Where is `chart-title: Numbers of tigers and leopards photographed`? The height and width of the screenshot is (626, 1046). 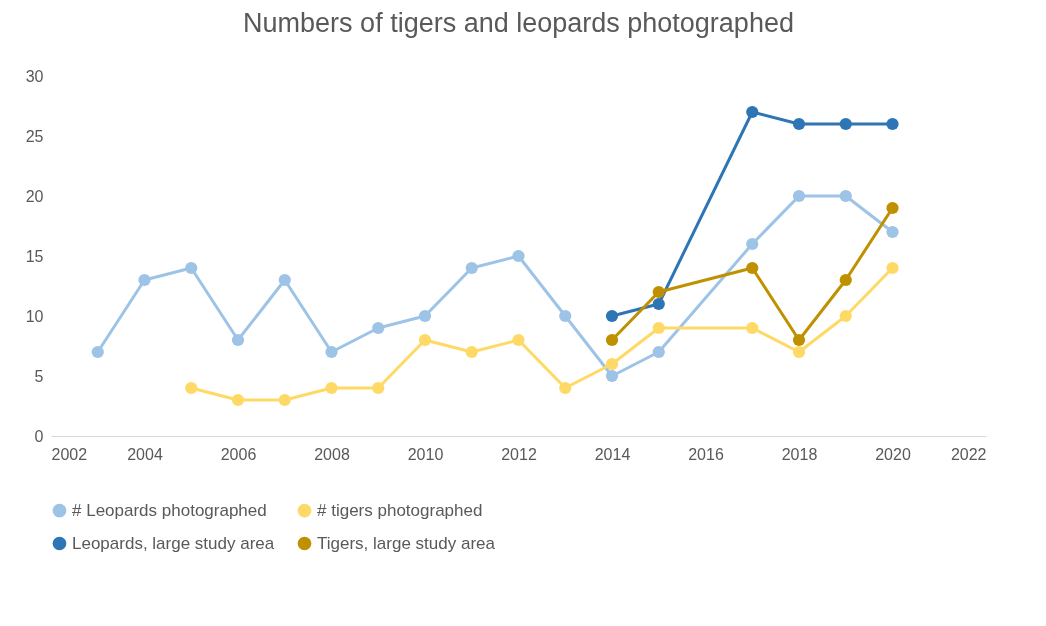 chart-title: Numbers of tigers and leopards photographed is located at coordinates (518, 23).